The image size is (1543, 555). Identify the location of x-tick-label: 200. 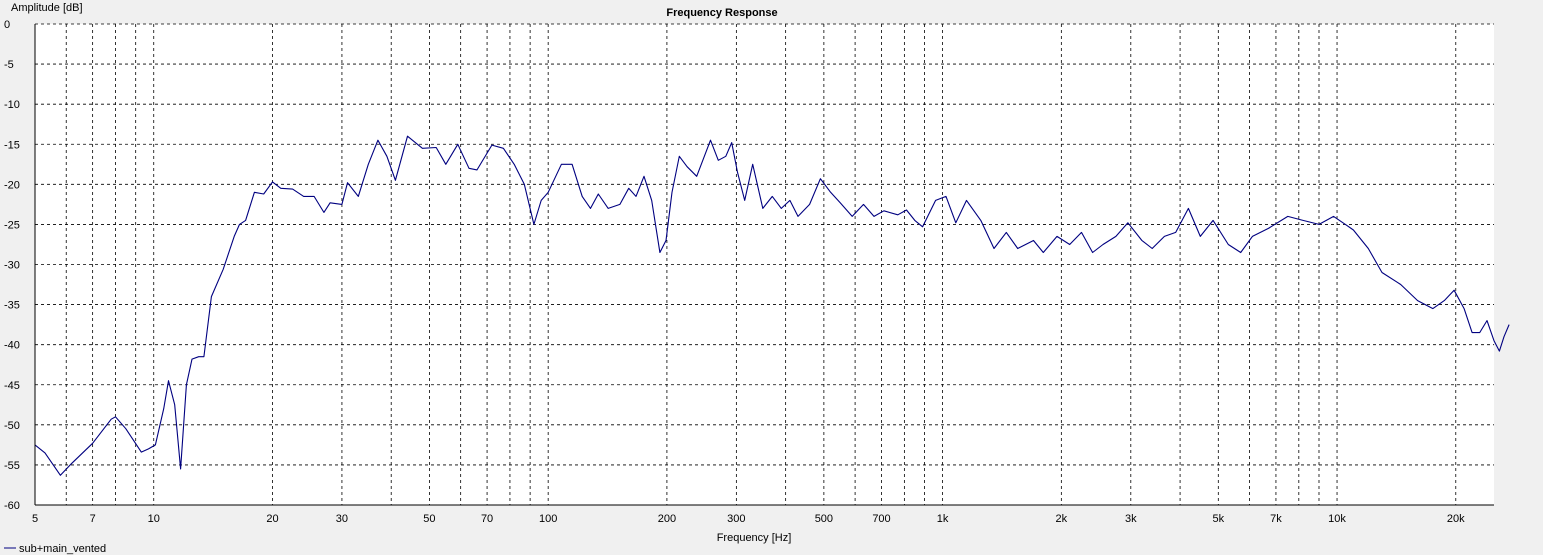
(667, 519).